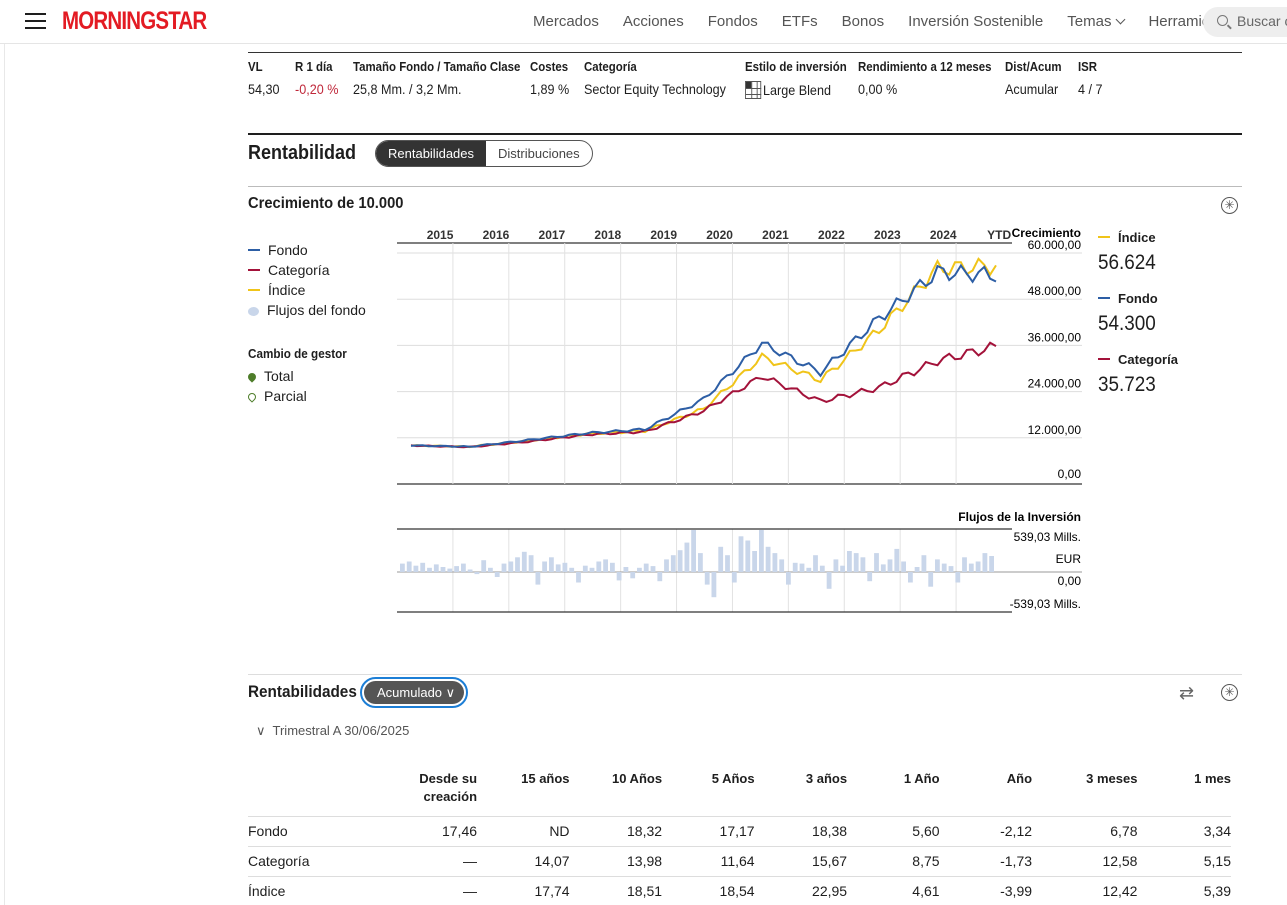 The width and height of the screenshot is (1287, 905). What do you see at coordinates (1127, 384) in the screenshot?
I see `right-legend-value: 35.723` at bounding box center [1127, 384].